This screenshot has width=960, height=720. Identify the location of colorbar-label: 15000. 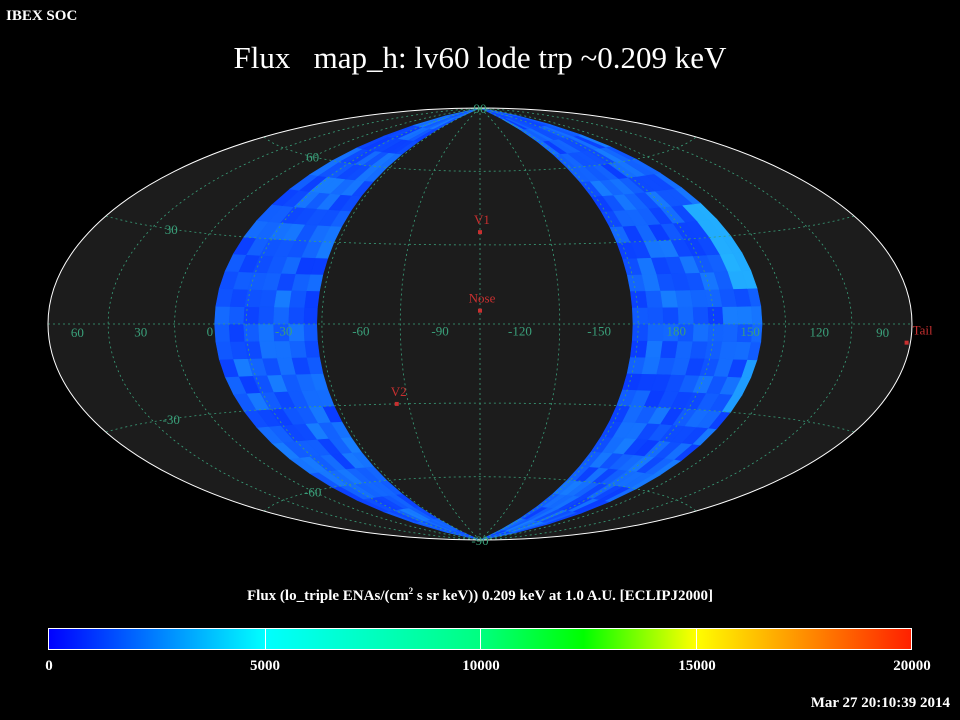
(697, 666).